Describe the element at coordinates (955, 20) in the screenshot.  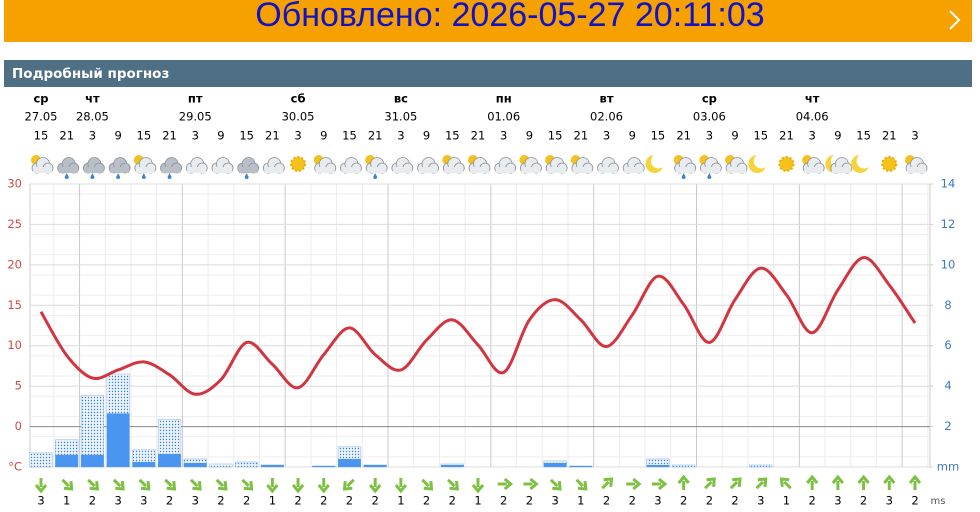
I see `chevron` at that location.